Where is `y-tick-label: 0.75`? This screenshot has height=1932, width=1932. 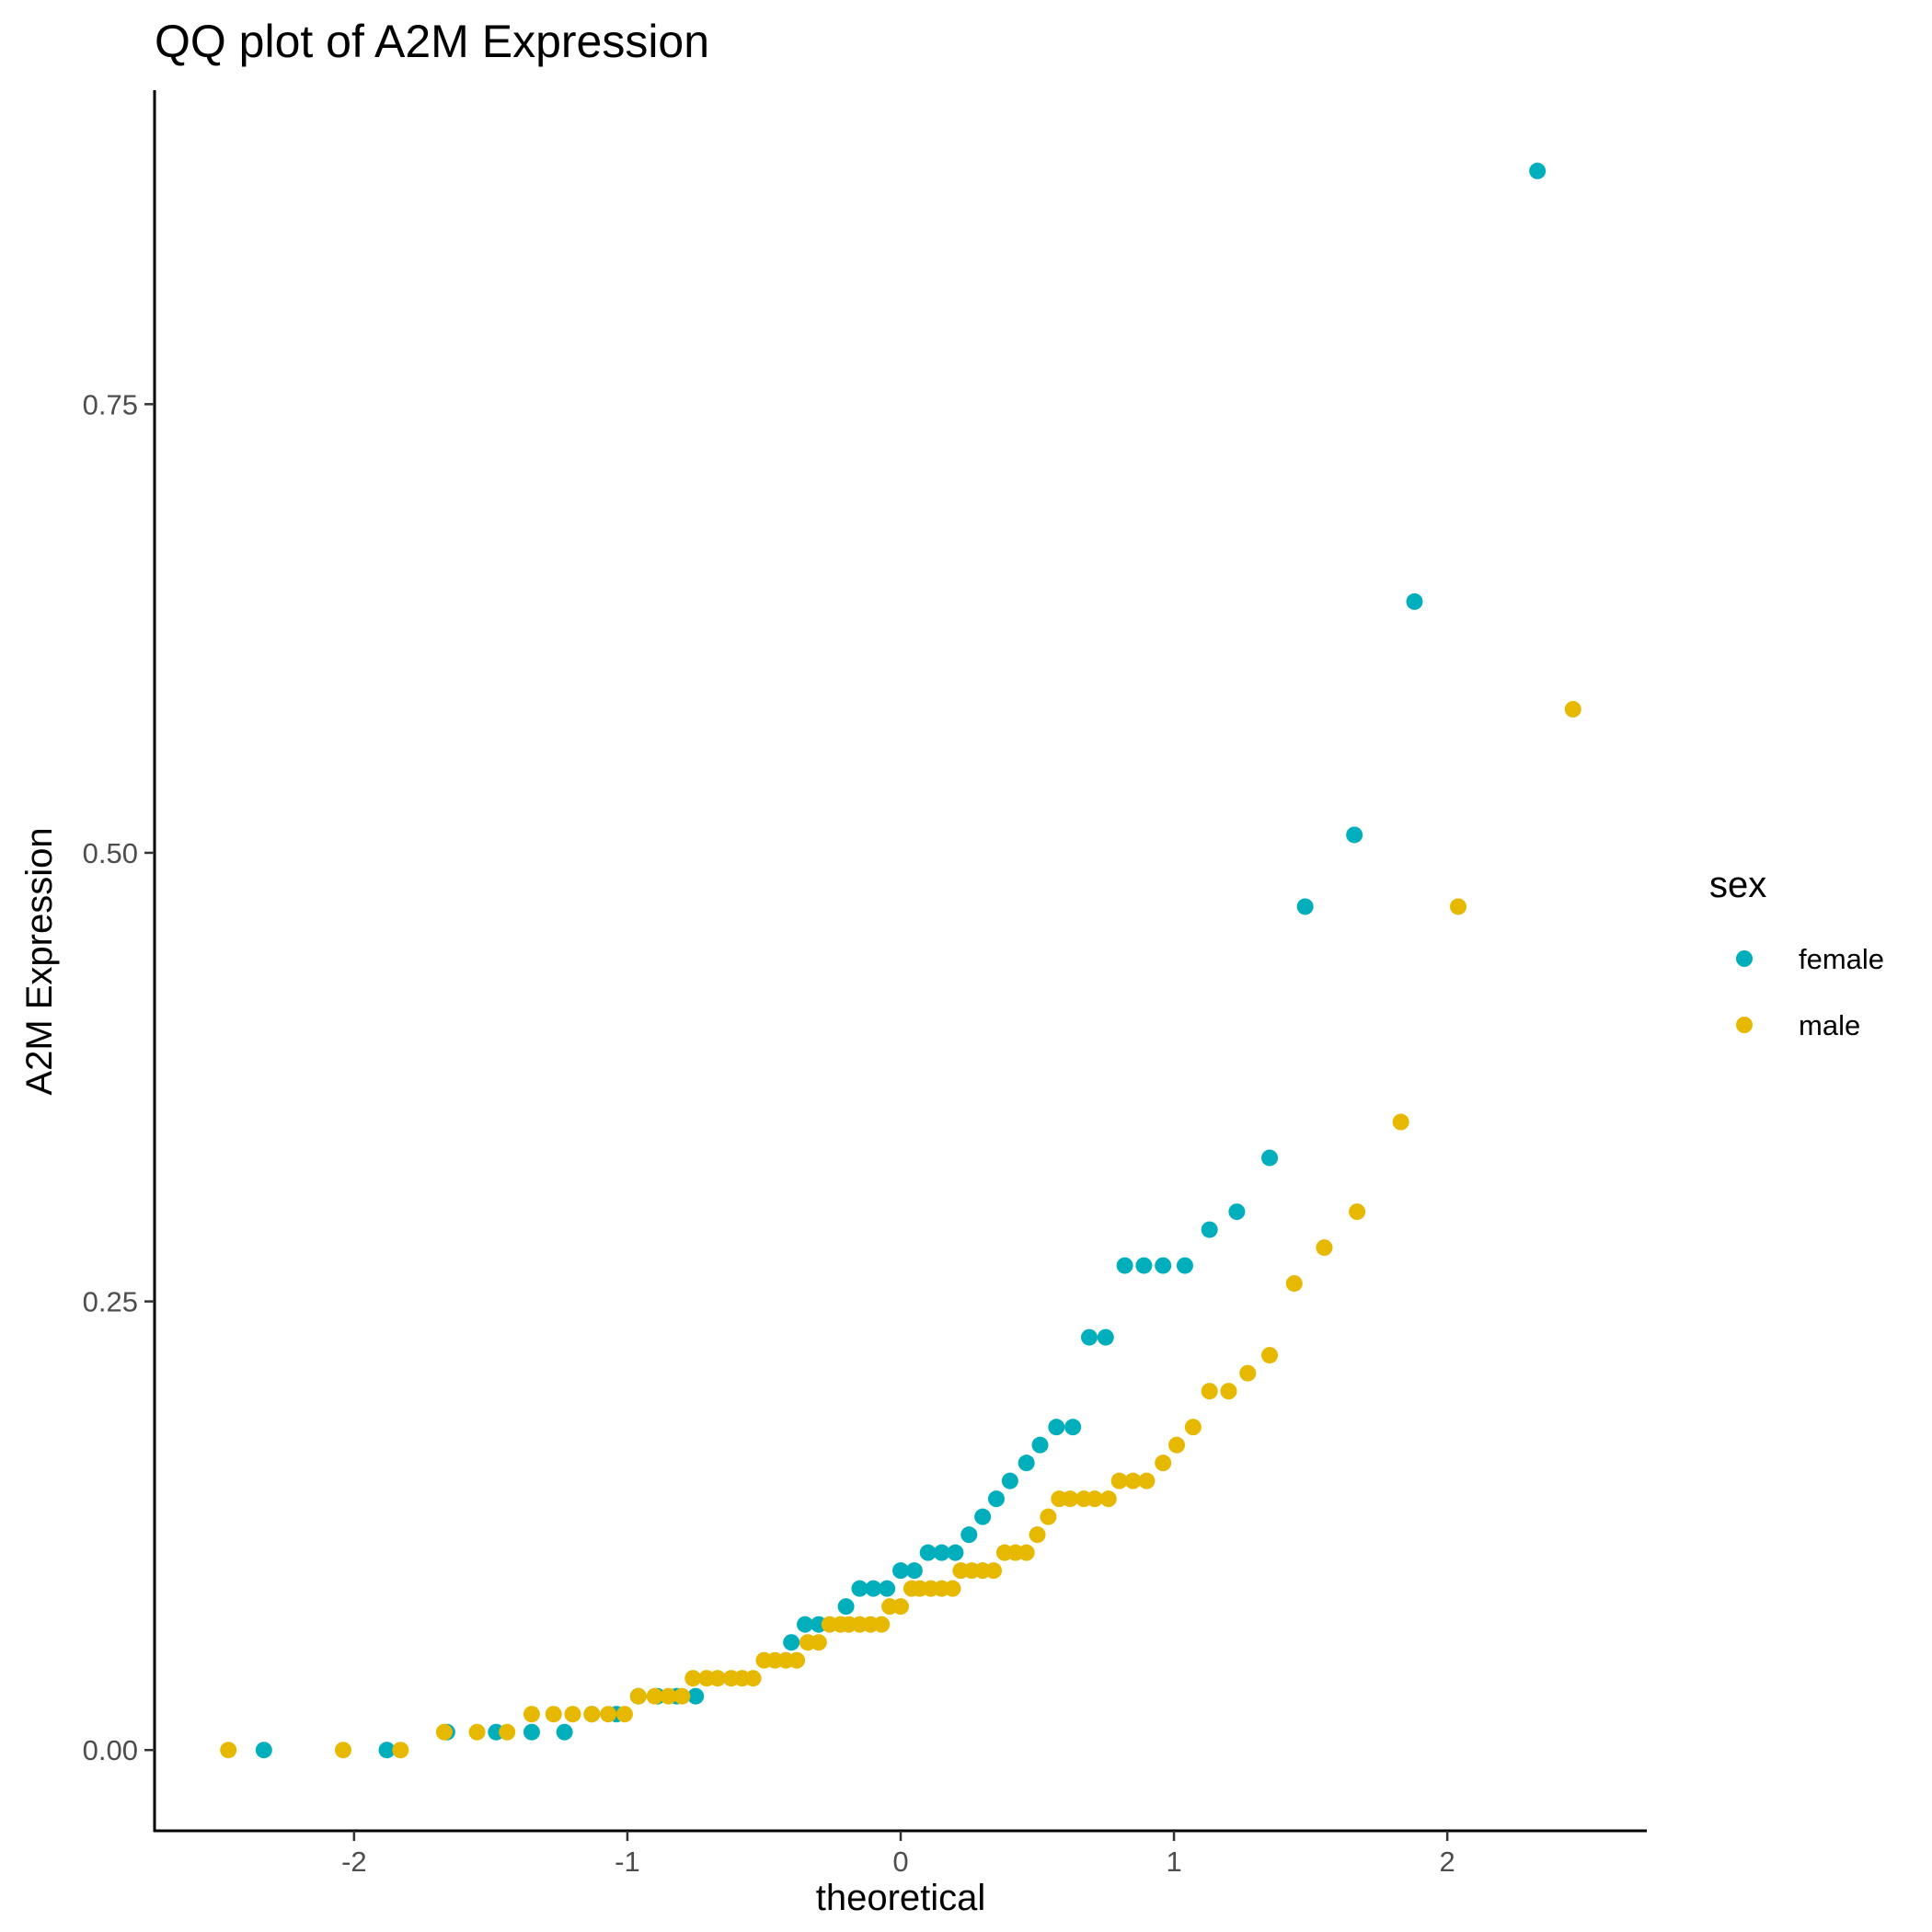
y-tick-label: 0.75 is located at coordinates (110, 404).